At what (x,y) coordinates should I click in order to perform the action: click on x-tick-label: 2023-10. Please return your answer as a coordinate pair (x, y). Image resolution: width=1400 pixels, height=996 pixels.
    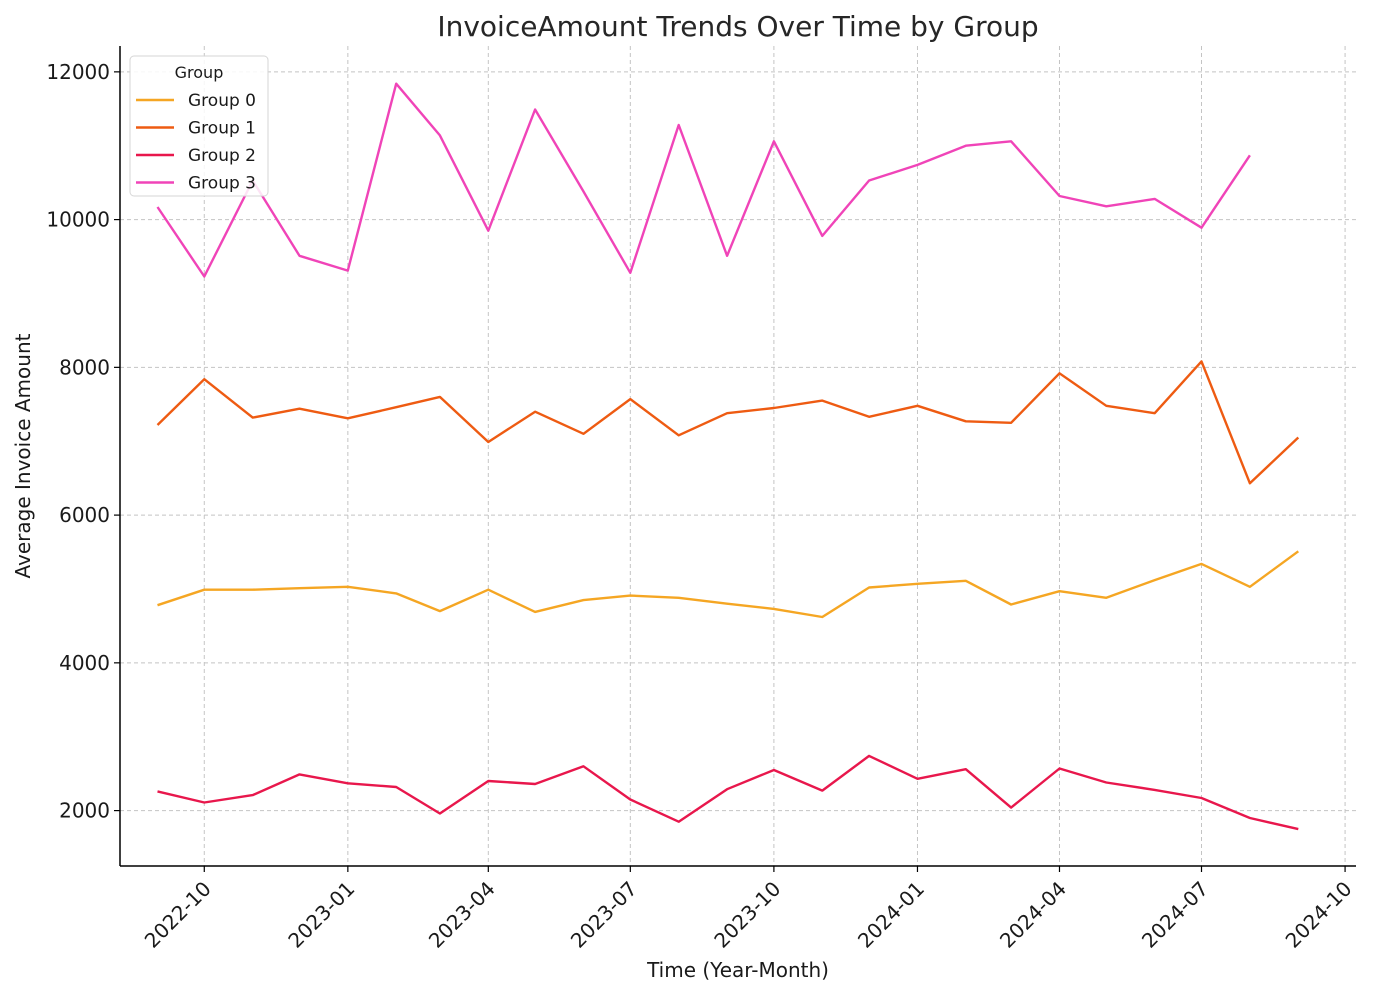
    Looking at the image, I should click on (747, 915).